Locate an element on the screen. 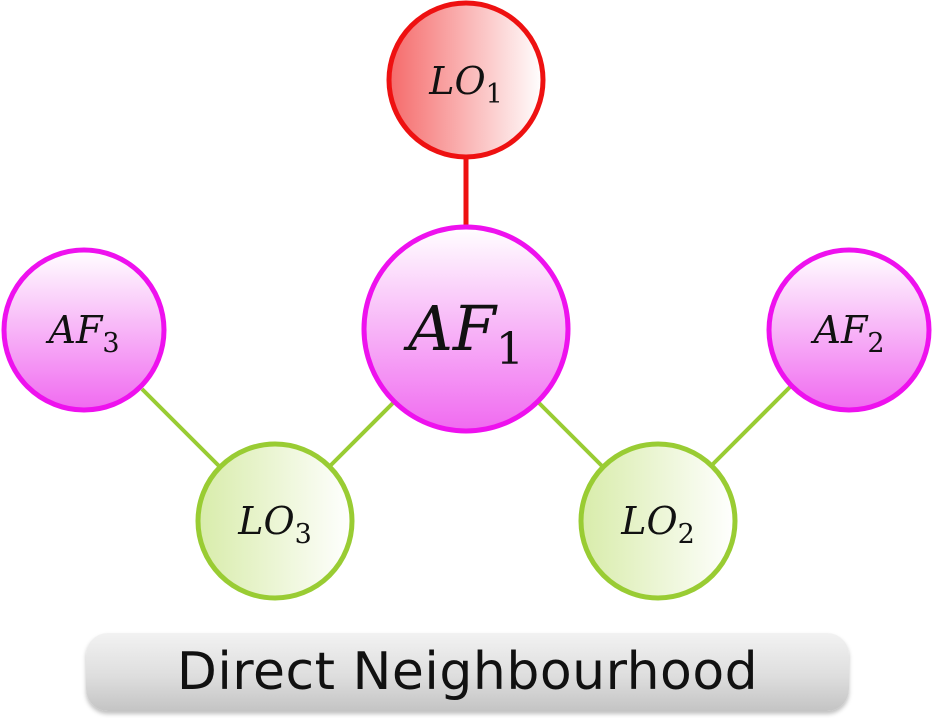 This screenshot has height=718, width=935. node-af2-label: AF2 is located at coordinates (848, 333).